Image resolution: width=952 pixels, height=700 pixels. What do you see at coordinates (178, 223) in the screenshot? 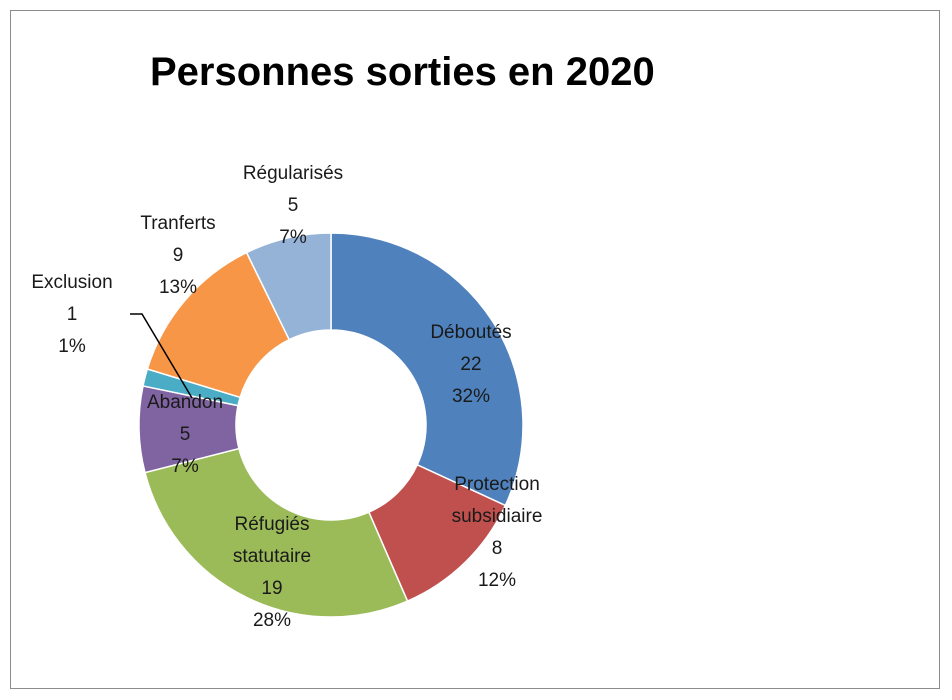
I see `category-label: Tranferts` at bounding box center [178, 223].